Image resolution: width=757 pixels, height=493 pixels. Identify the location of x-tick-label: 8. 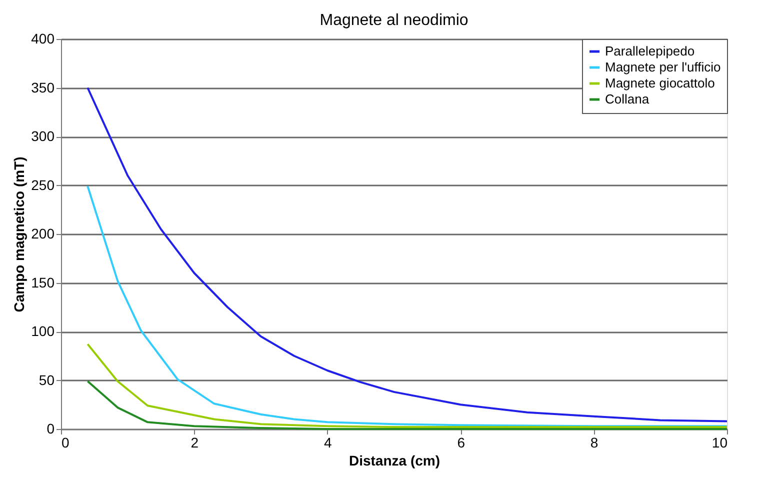
(594, 442).